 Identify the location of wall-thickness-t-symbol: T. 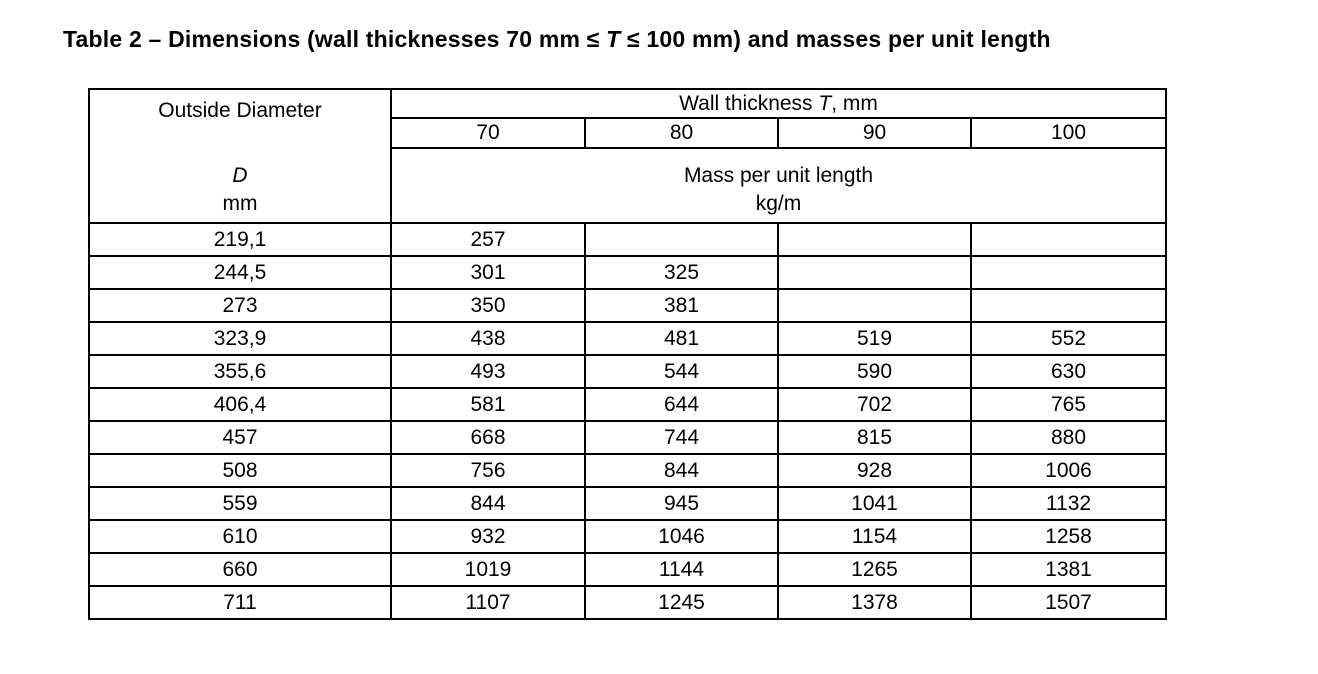
(825, 103).